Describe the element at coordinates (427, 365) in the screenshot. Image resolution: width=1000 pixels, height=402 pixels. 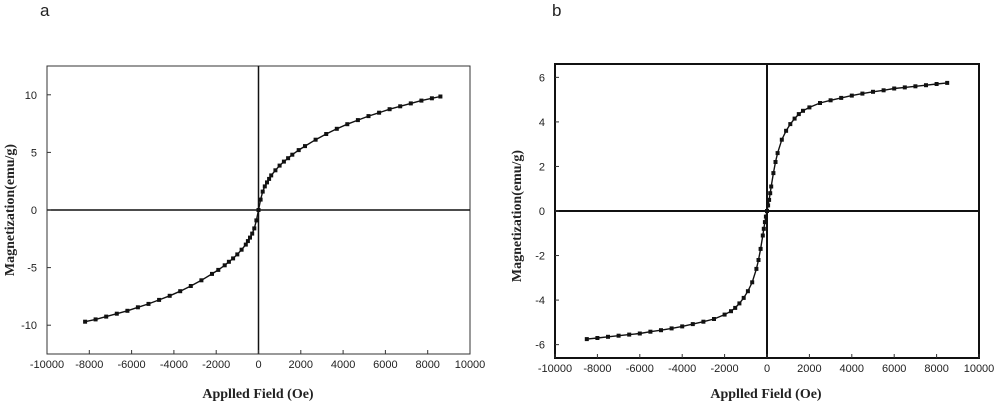
I see `panel-a-x-tick-label: 8000` at that location.